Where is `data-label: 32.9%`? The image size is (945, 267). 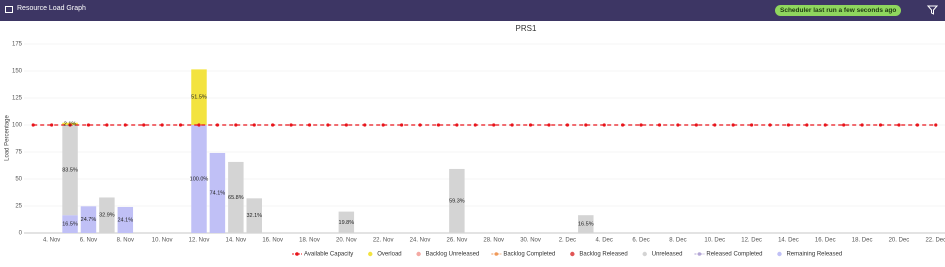 data-label: 32.9% is located at coordinates (107, 216).